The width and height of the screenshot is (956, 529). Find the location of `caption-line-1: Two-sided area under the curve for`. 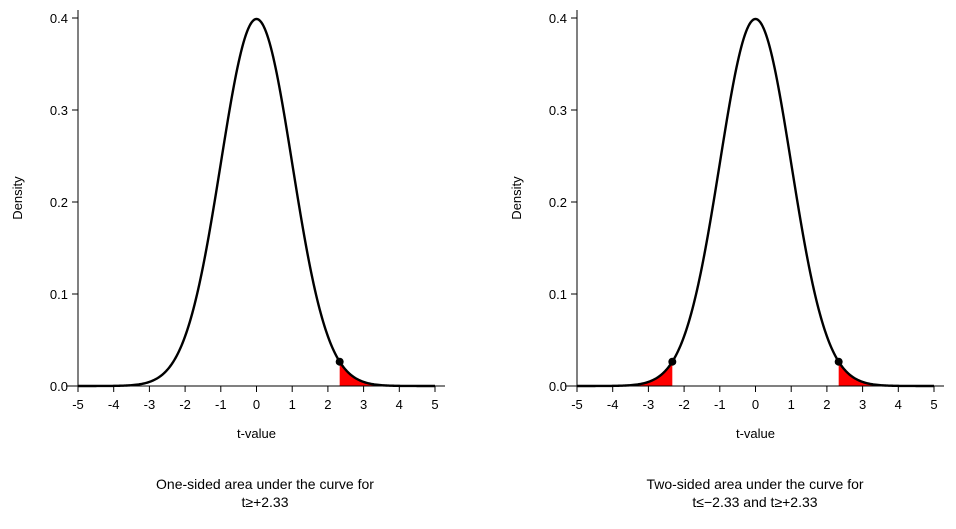

caption-line-1: Two-sided area under the curve for is located at coordinates (754, 484).